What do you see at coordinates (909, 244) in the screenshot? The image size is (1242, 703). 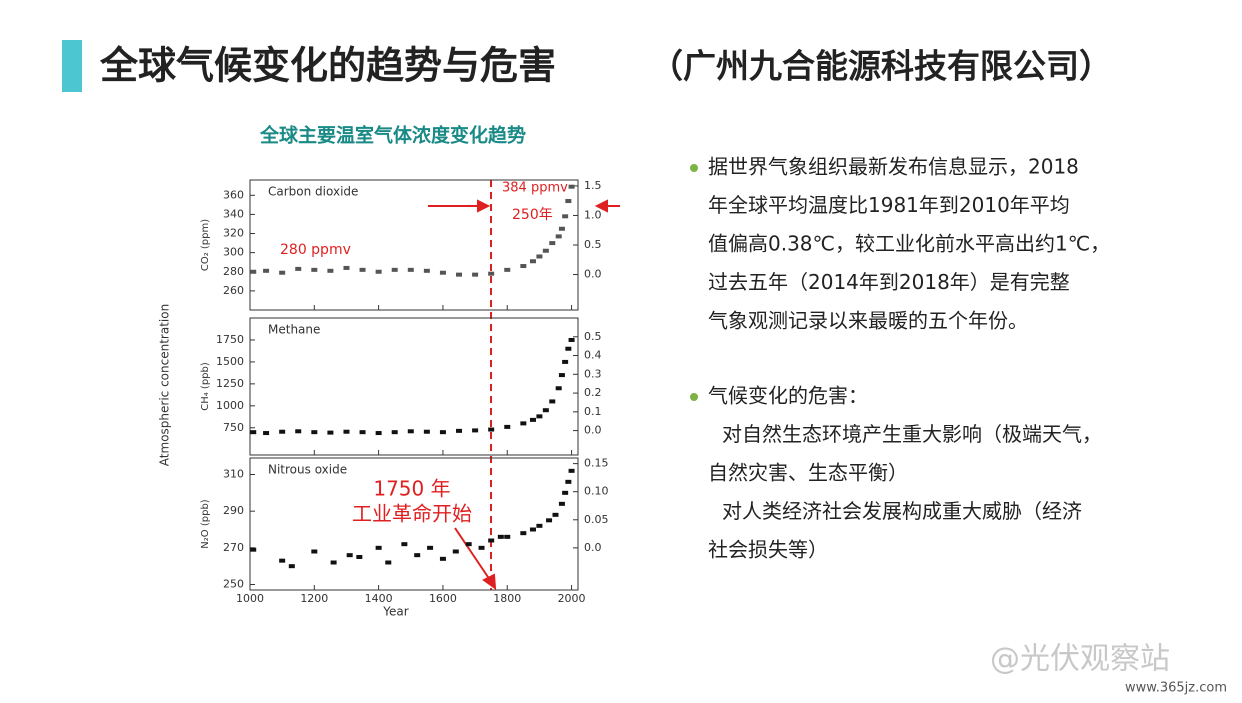 I see `bullet-line: 值偏高0.38℃，较工业化前水平高出约1℃，` at bounding box center [909, 244].